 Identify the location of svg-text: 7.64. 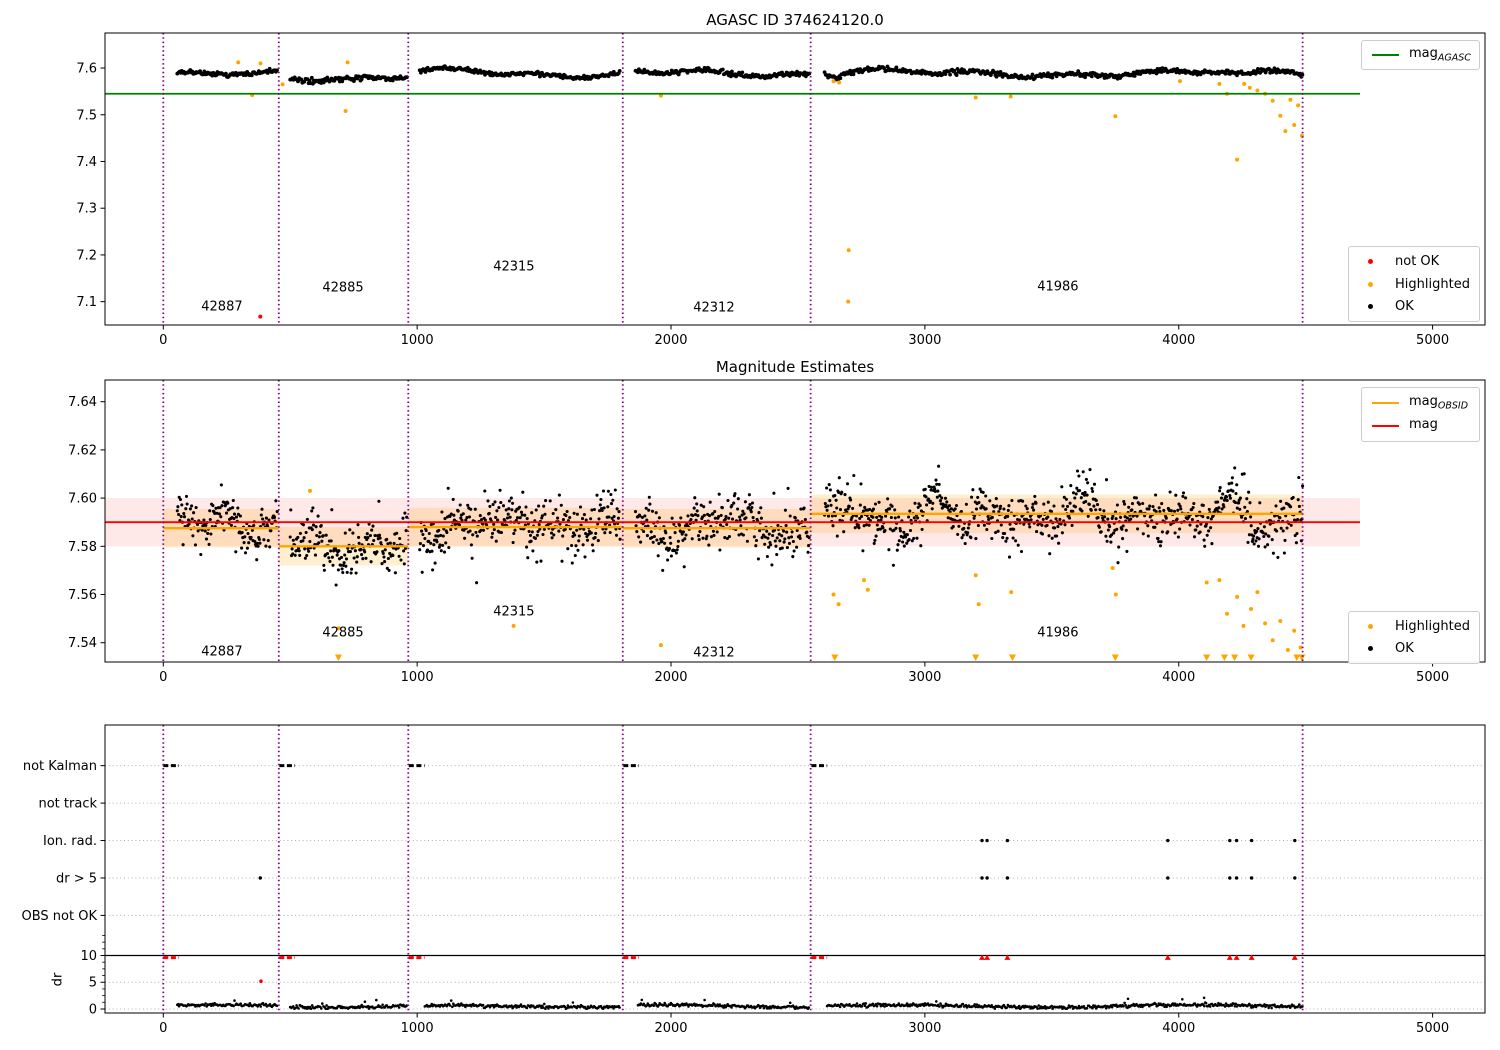
(82, 402).